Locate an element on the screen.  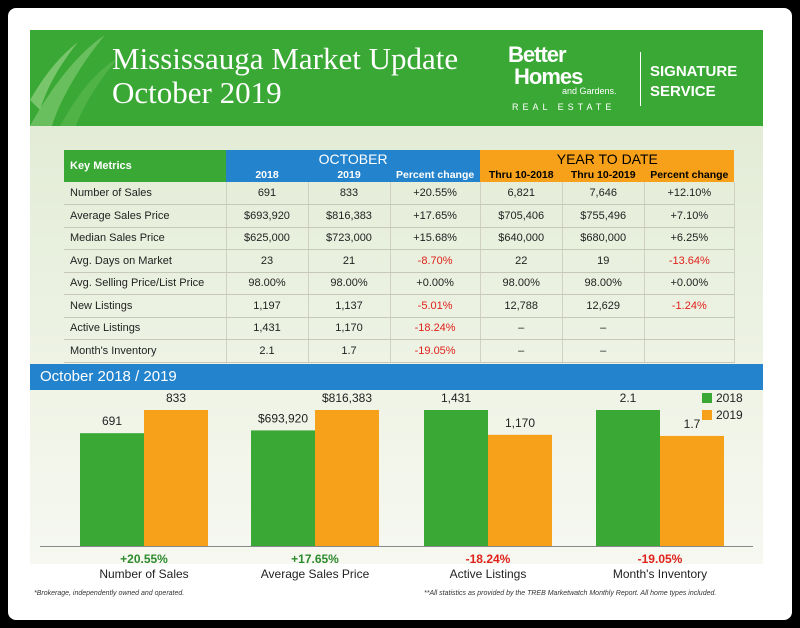
metric-value: 691 is located at coordinates (267, 193).